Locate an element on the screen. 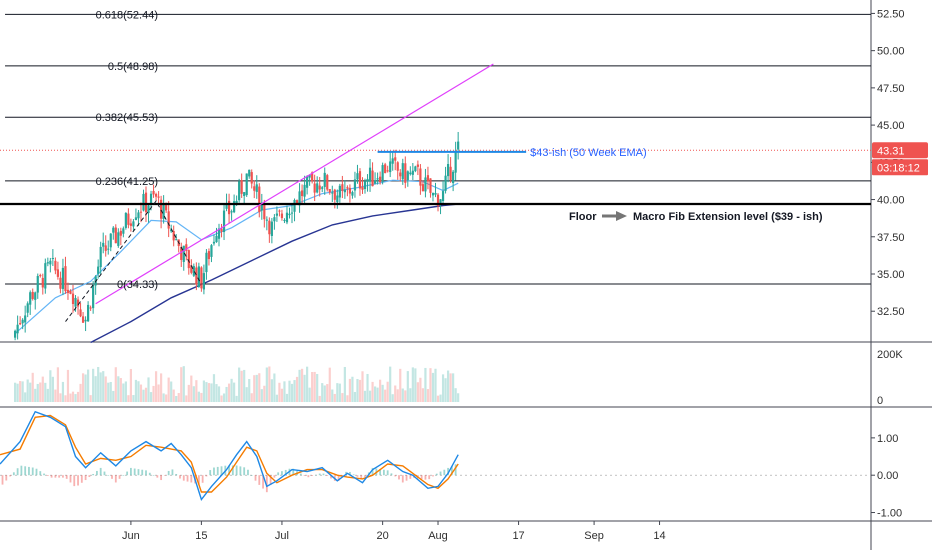  volume-tick-label: 200K is located at coordinates (890, 355).